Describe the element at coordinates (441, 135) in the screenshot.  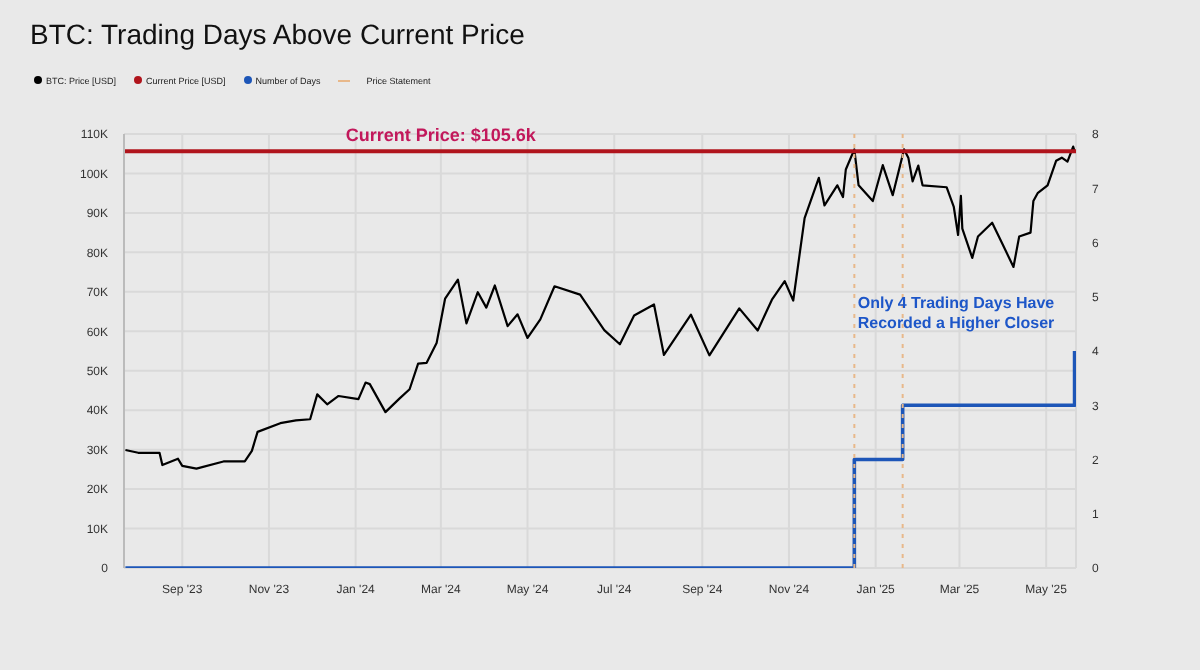
I see `annotation: Current Price: $105.6k` at that location.